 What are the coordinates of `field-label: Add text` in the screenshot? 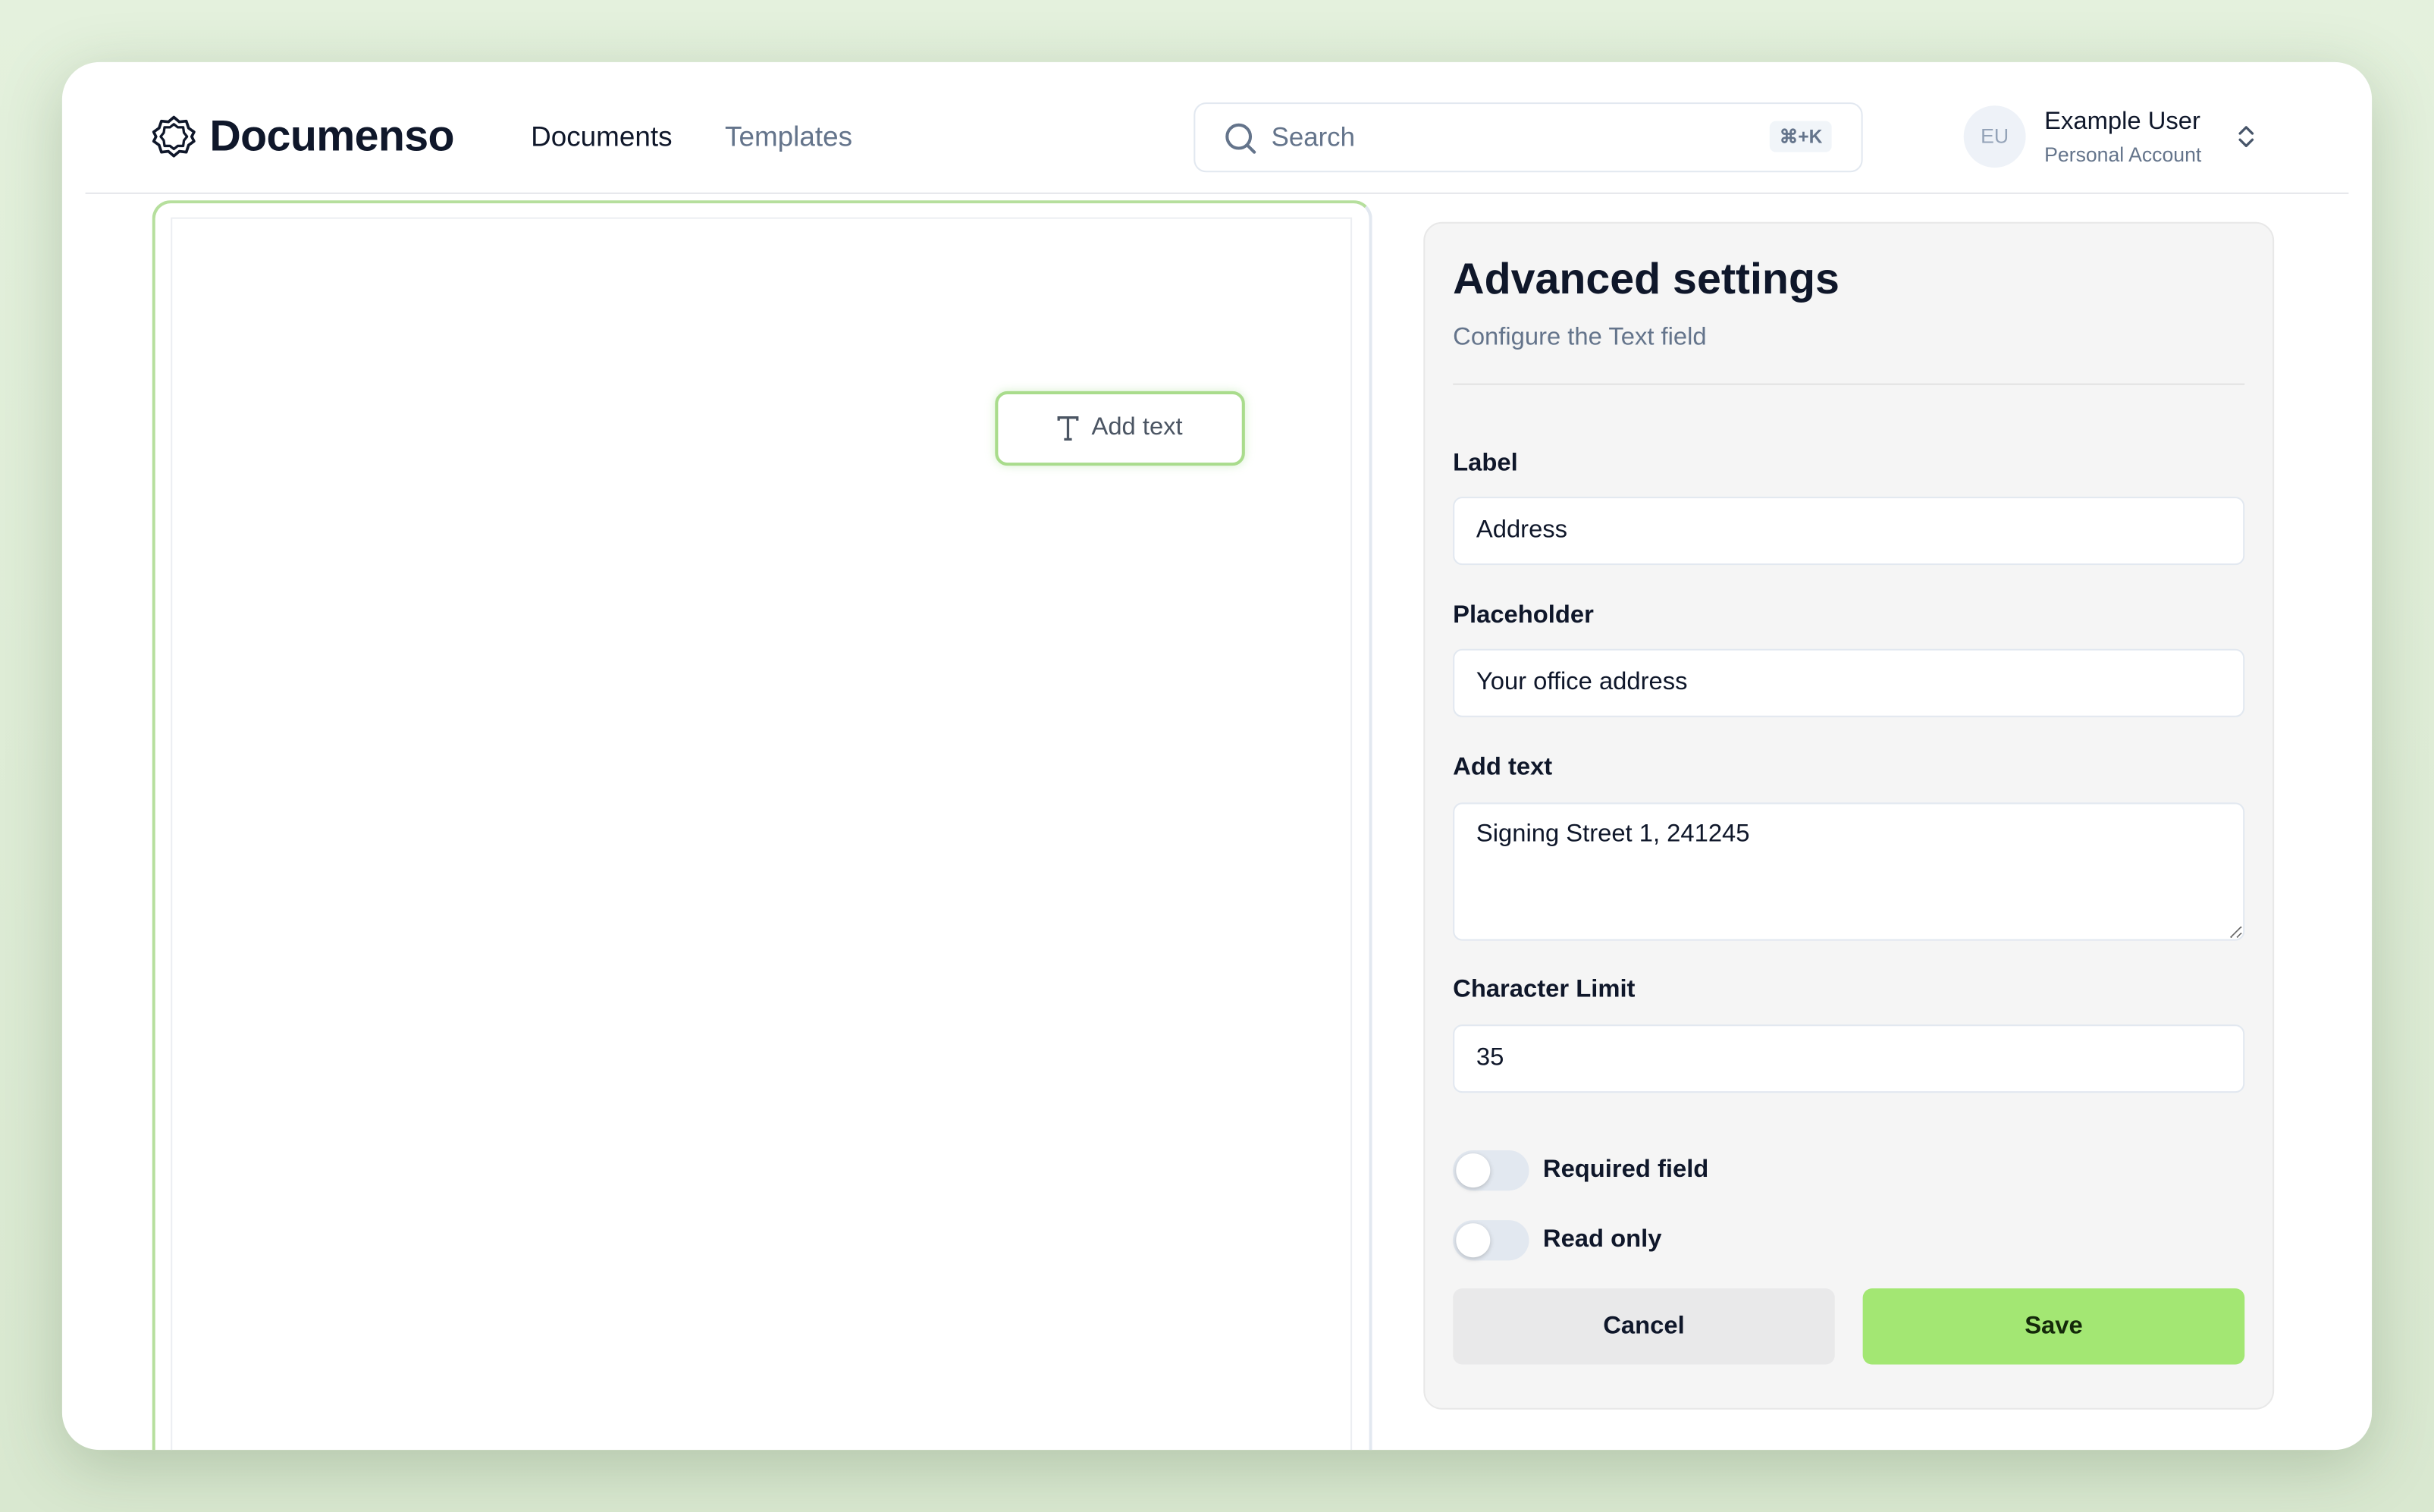 It's located at (1137, 427).